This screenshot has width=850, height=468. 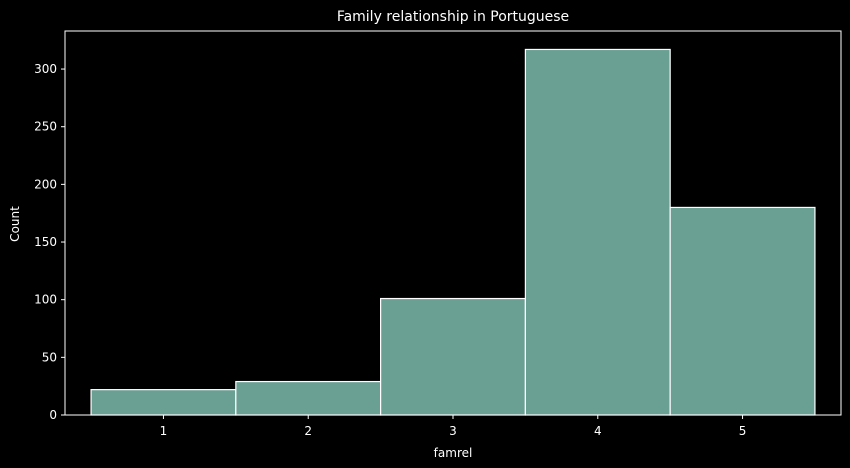 What do you see at coordinates (598, 431) in the screenshot?
I see `x-tick-label: 4` at bounding box center [598, 431].